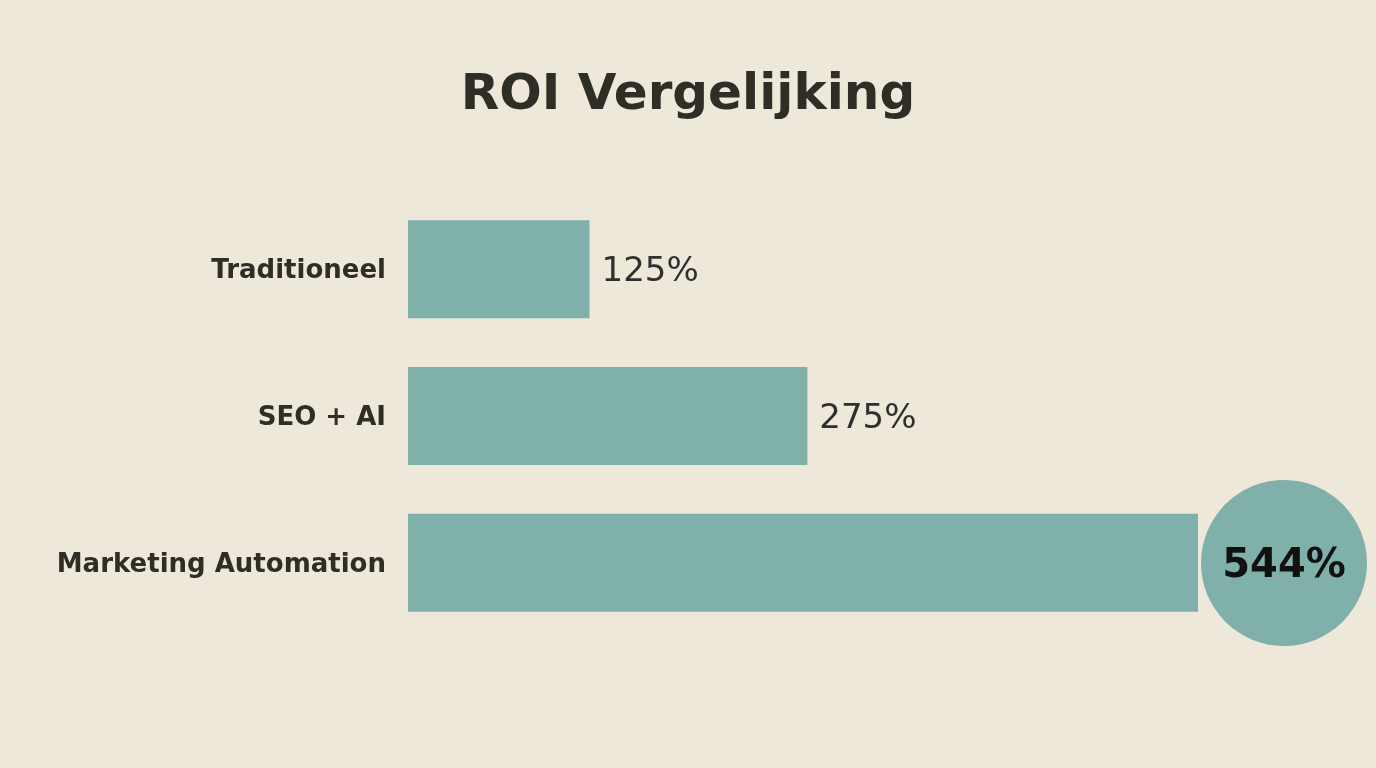 The width and height of the screenshot is (1376, 768). Describe the element at coordinates (321, 416) in the screenshot. I see `y-tick-label: SEO + AI` at that location.